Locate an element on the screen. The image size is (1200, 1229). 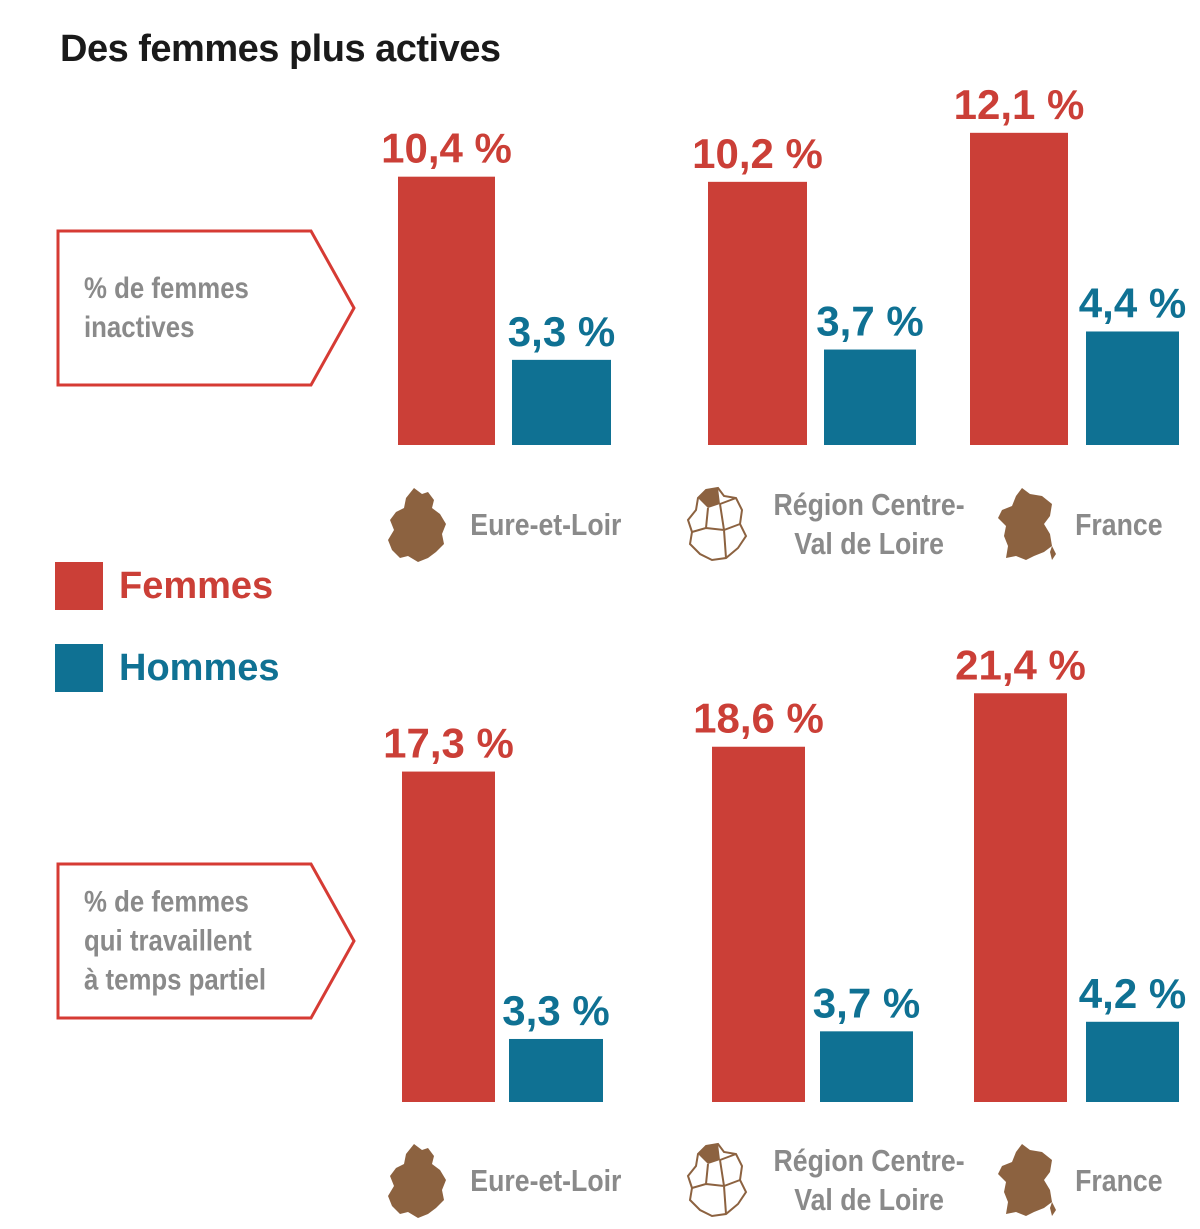
data-label-femmes-region-centre-val-de-loire: 18,6 % is located at coordinates (758, 718).